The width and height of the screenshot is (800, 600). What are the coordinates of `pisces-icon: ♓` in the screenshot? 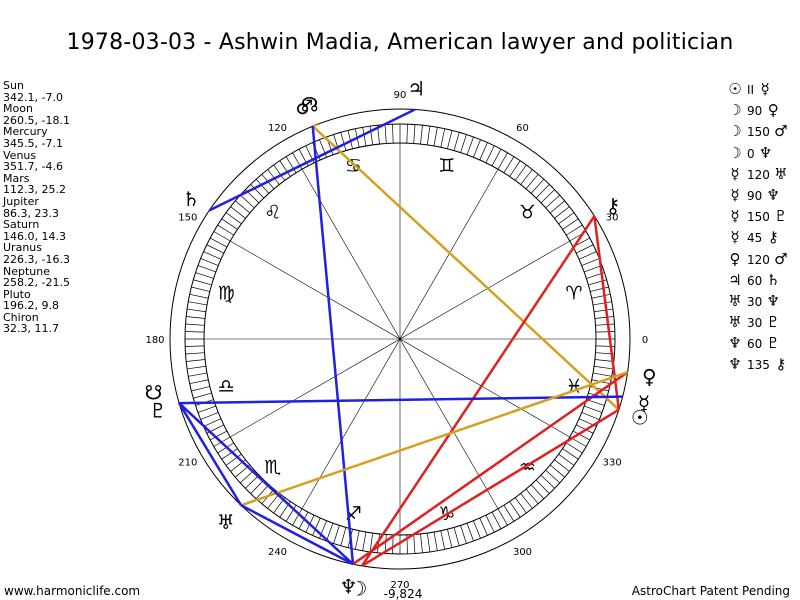 It's located at (573, 387).